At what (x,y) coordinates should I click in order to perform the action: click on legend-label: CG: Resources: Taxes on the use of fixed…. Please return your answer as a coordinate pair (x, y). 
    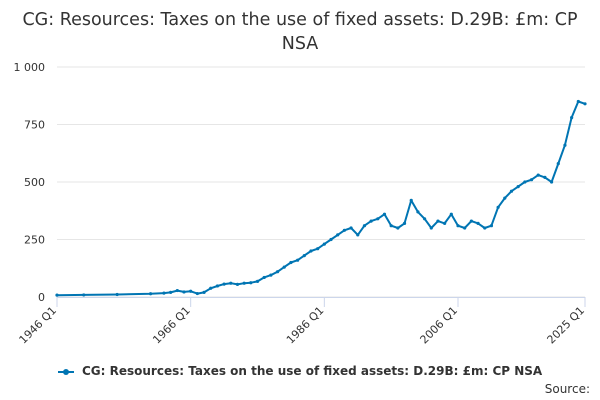
    Looking at the image, I should click on (312, 371).